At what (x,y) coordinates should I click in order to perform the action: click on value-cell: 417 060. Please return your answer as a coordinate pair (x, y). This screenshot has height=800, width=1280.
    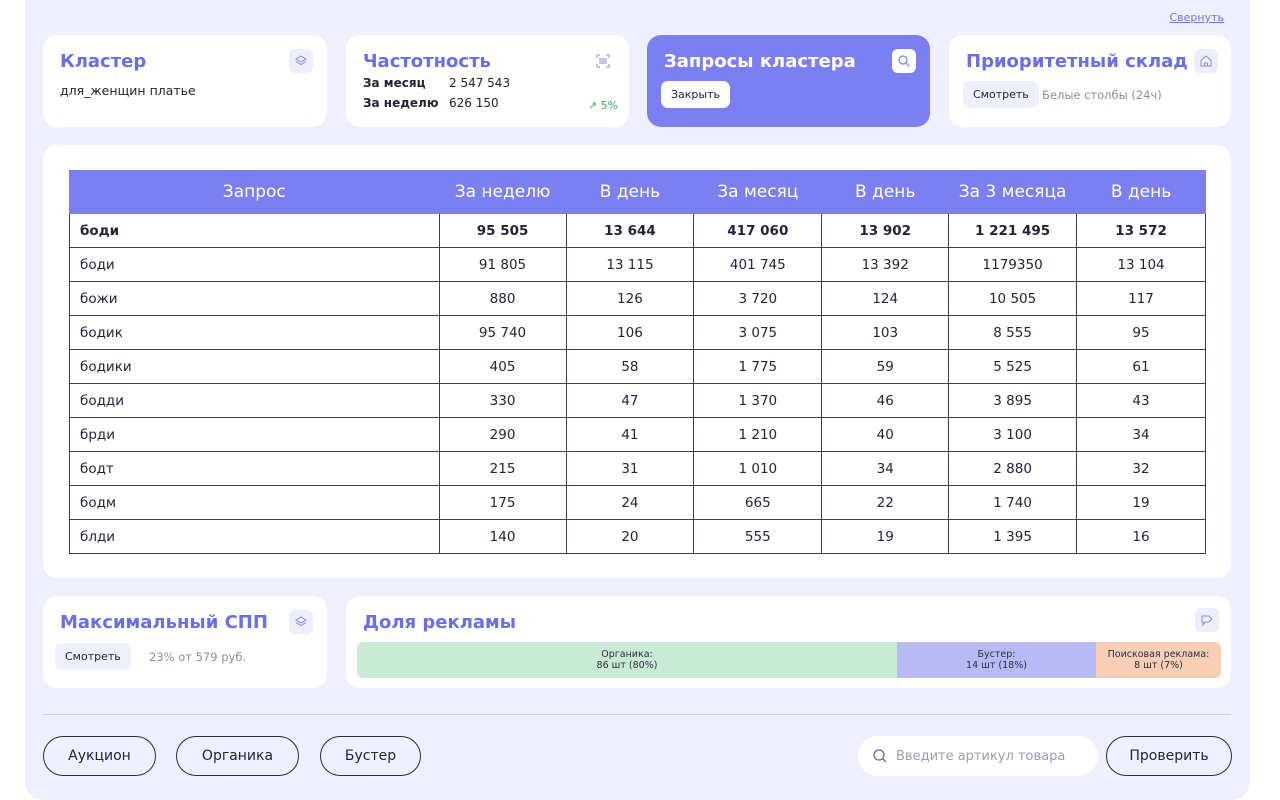
    Looking at the image, I should click on (758, 230).